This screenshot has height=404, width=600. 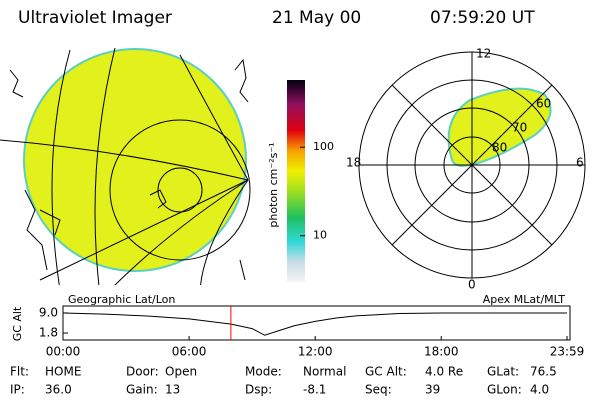 I want to click on y-tick-label: 9.0, so click(x=48, y=312).